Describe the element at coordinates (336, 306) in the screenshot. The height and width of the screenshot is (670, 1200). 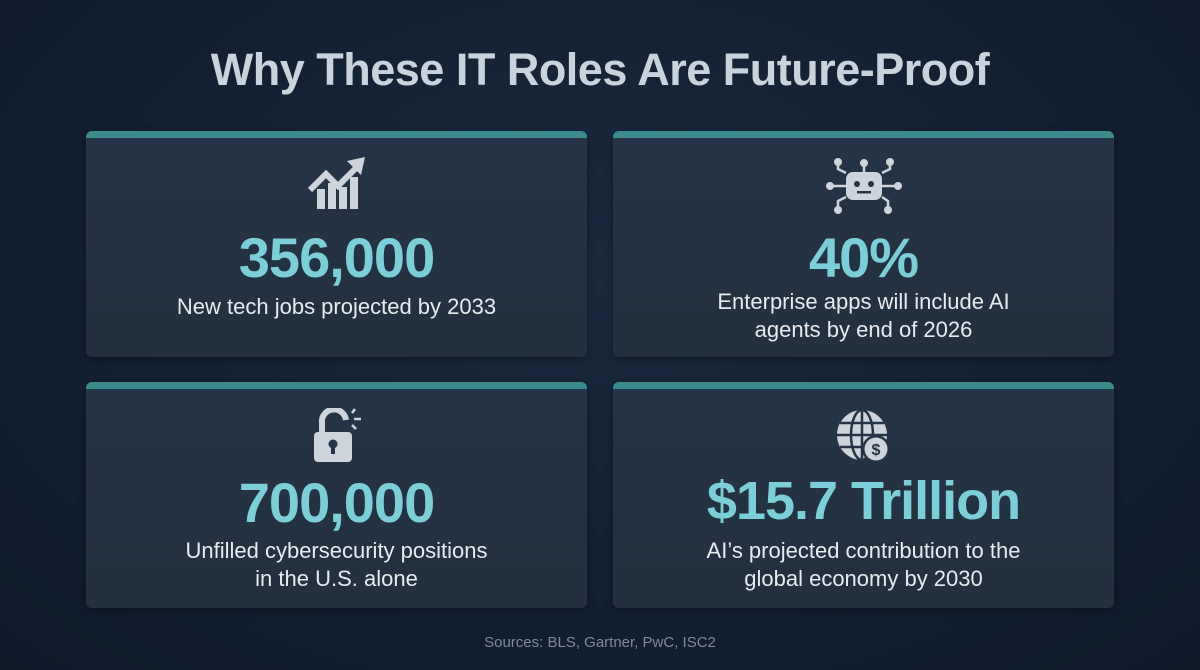
I see `stat-description: New tech jobs projected by 2033` at that location.